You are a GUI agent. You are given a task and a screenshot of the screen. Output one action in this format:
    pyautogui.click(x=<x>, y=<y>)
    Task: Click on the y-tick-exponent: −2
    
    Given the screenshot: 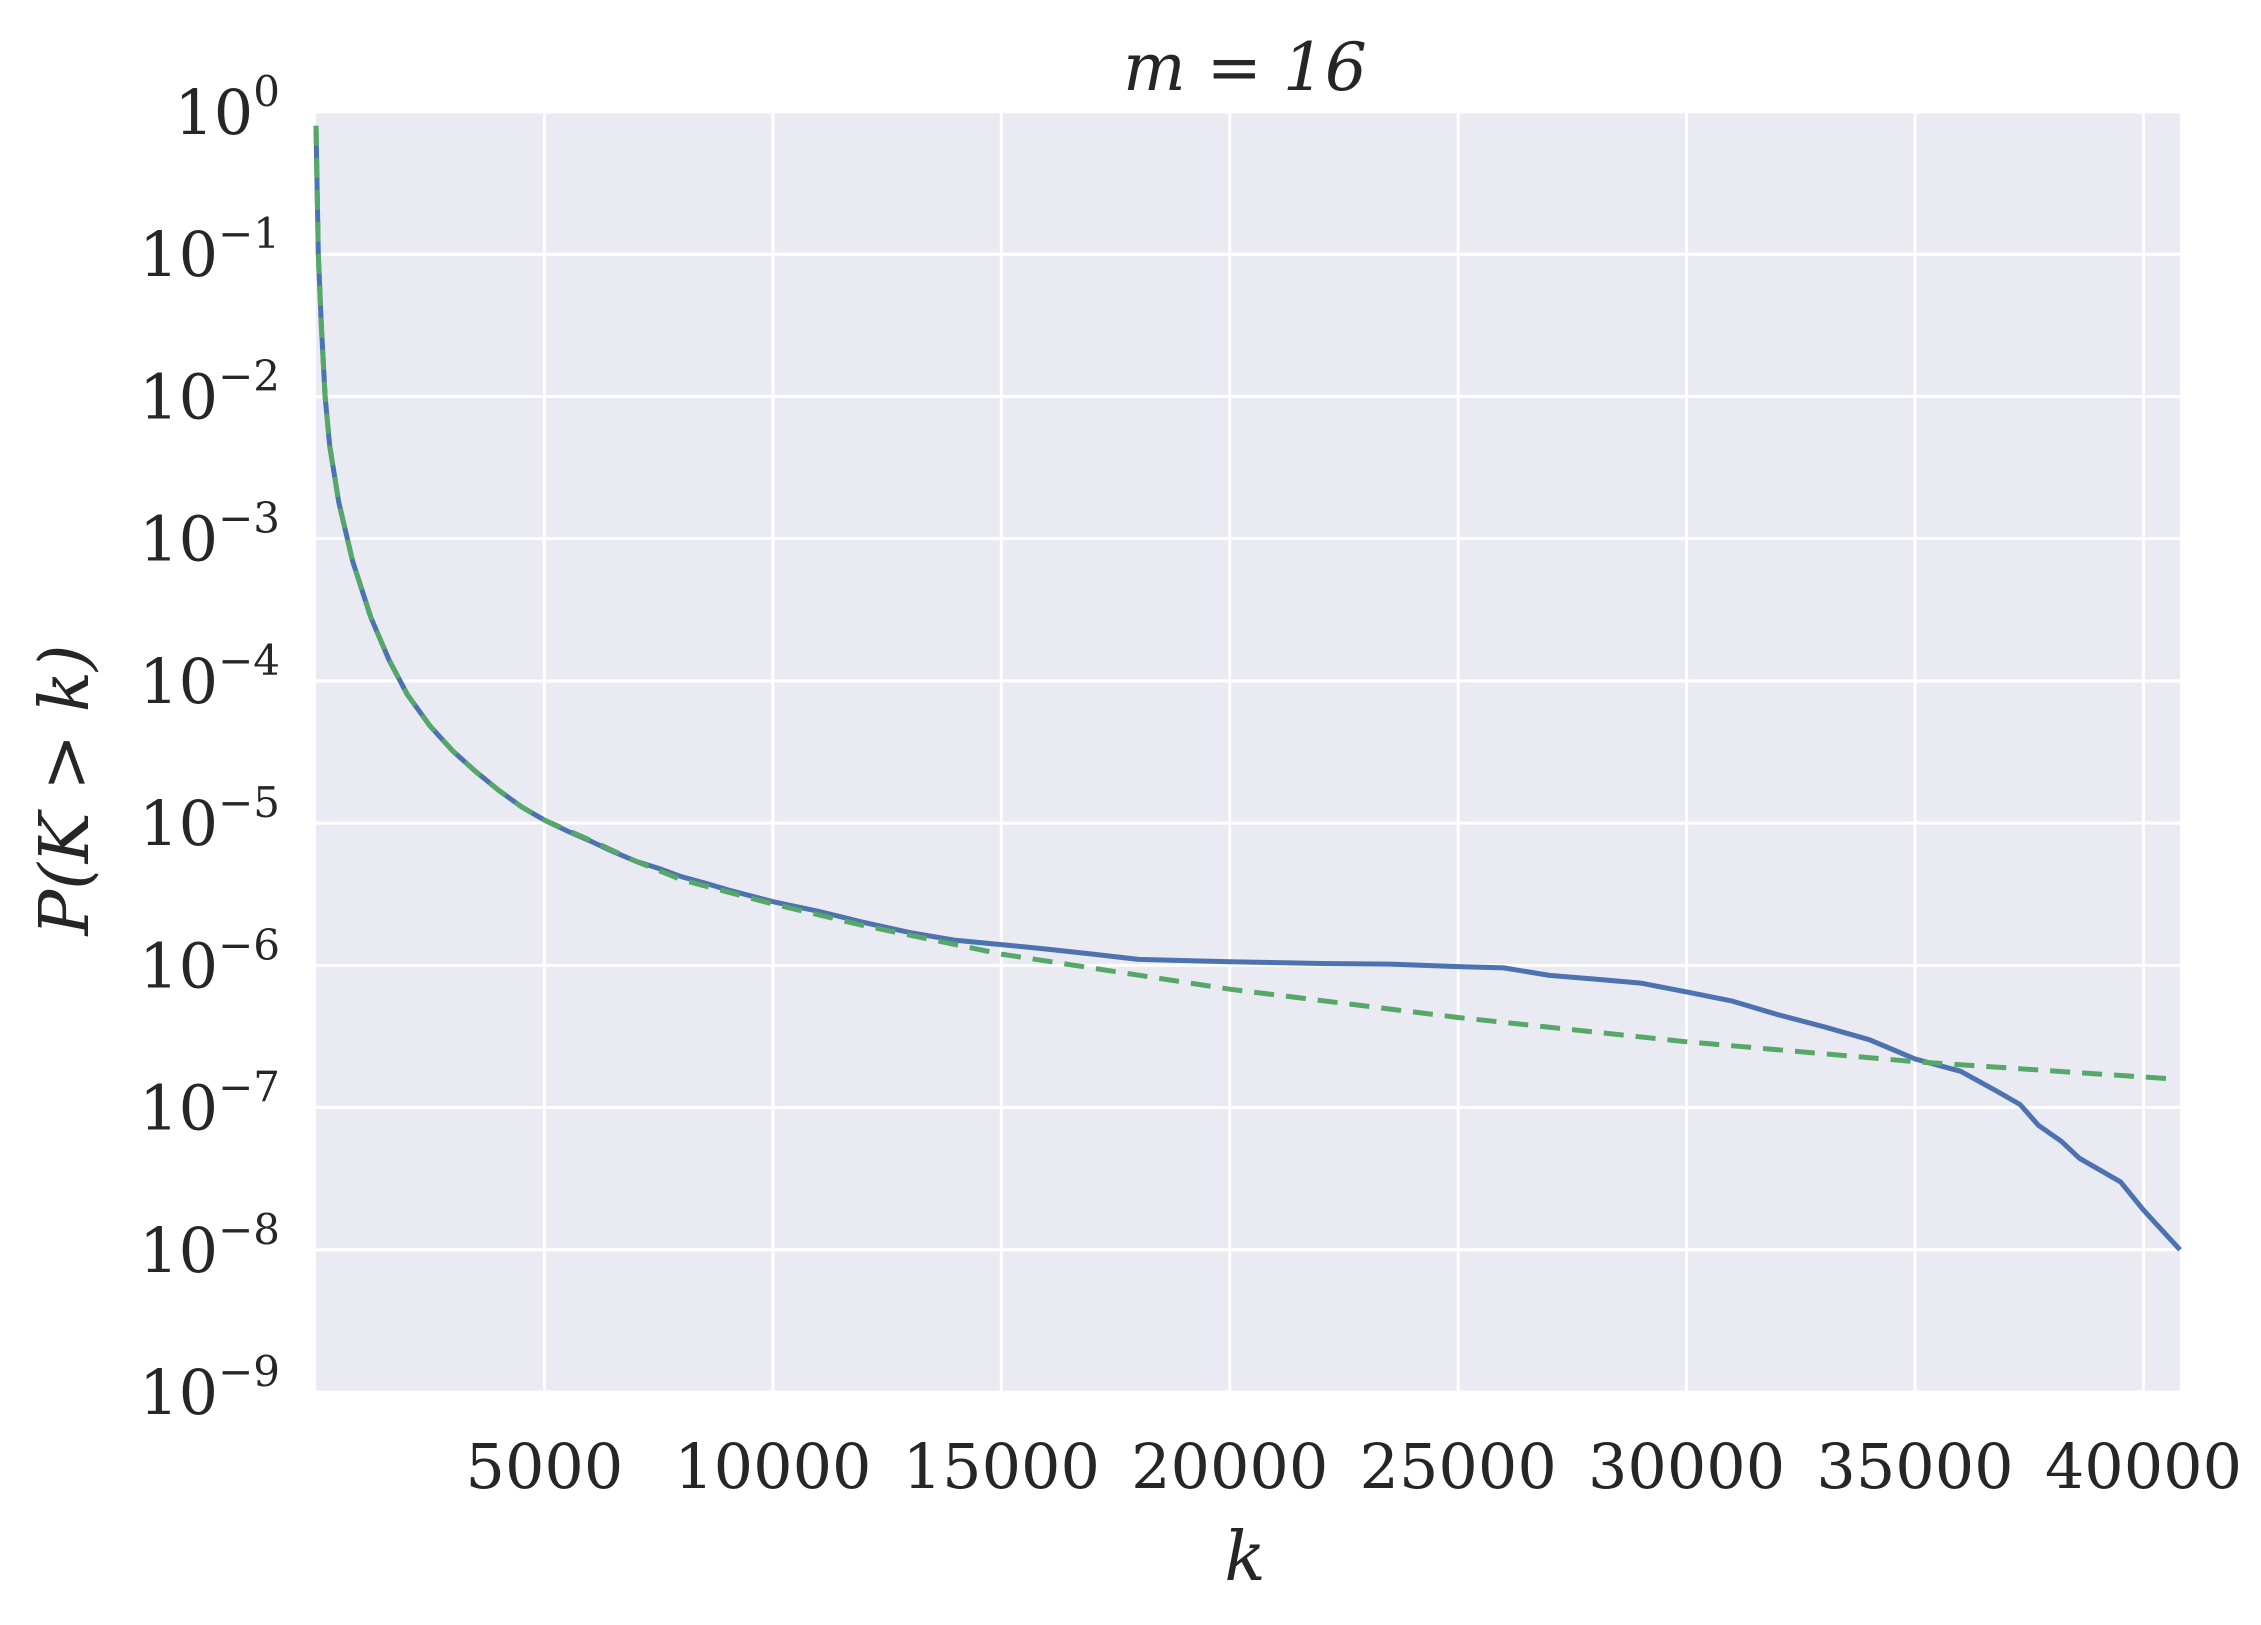 What is the action you would take?
    pyautogui.click(x=249, y=375)
    